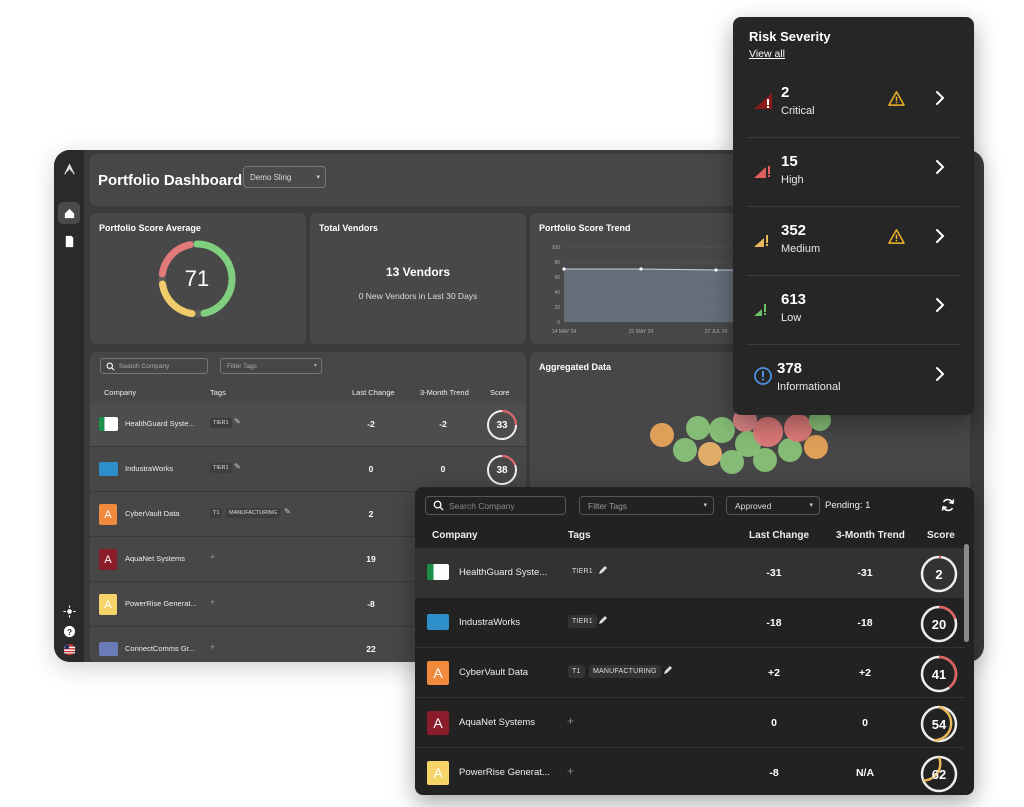  I want to click on last-change-value: 19, so click(371, 559).